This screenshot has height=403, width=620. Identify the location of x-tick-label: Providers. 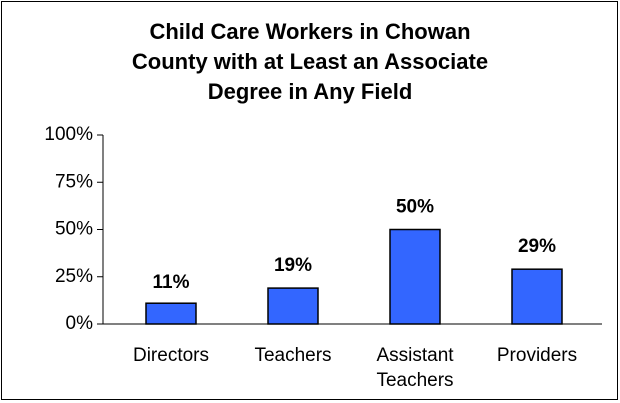
(537, 355).